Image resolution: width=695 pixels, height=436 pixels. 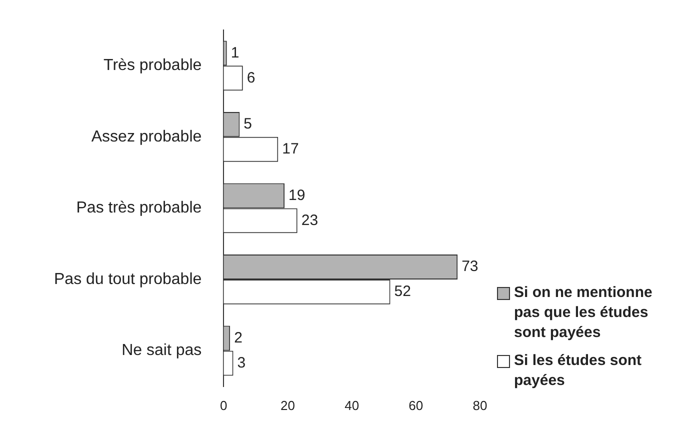 I want to click on x-tick-label: 40, so click(x=352, y=405).